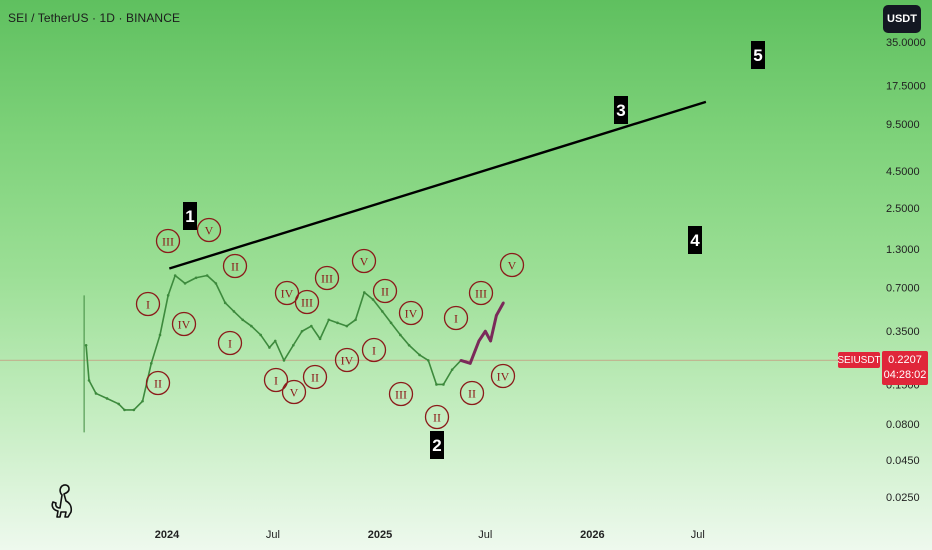  I want to click on svg-text: 5, so click(757, 55).